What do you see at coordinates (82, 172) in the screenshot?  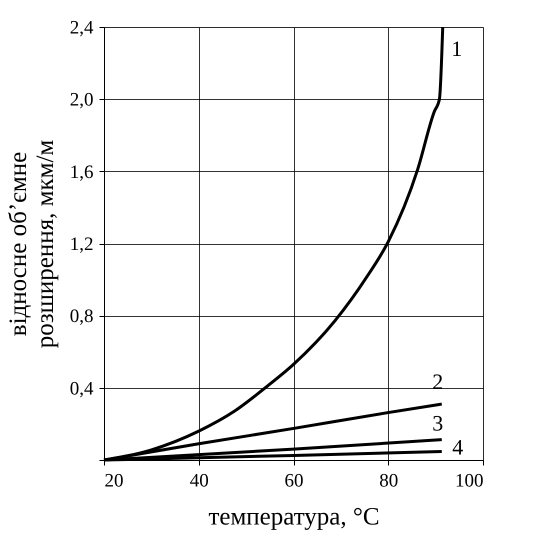 I see `y-tick-label: 1,6` at bounding box center [82, 172].